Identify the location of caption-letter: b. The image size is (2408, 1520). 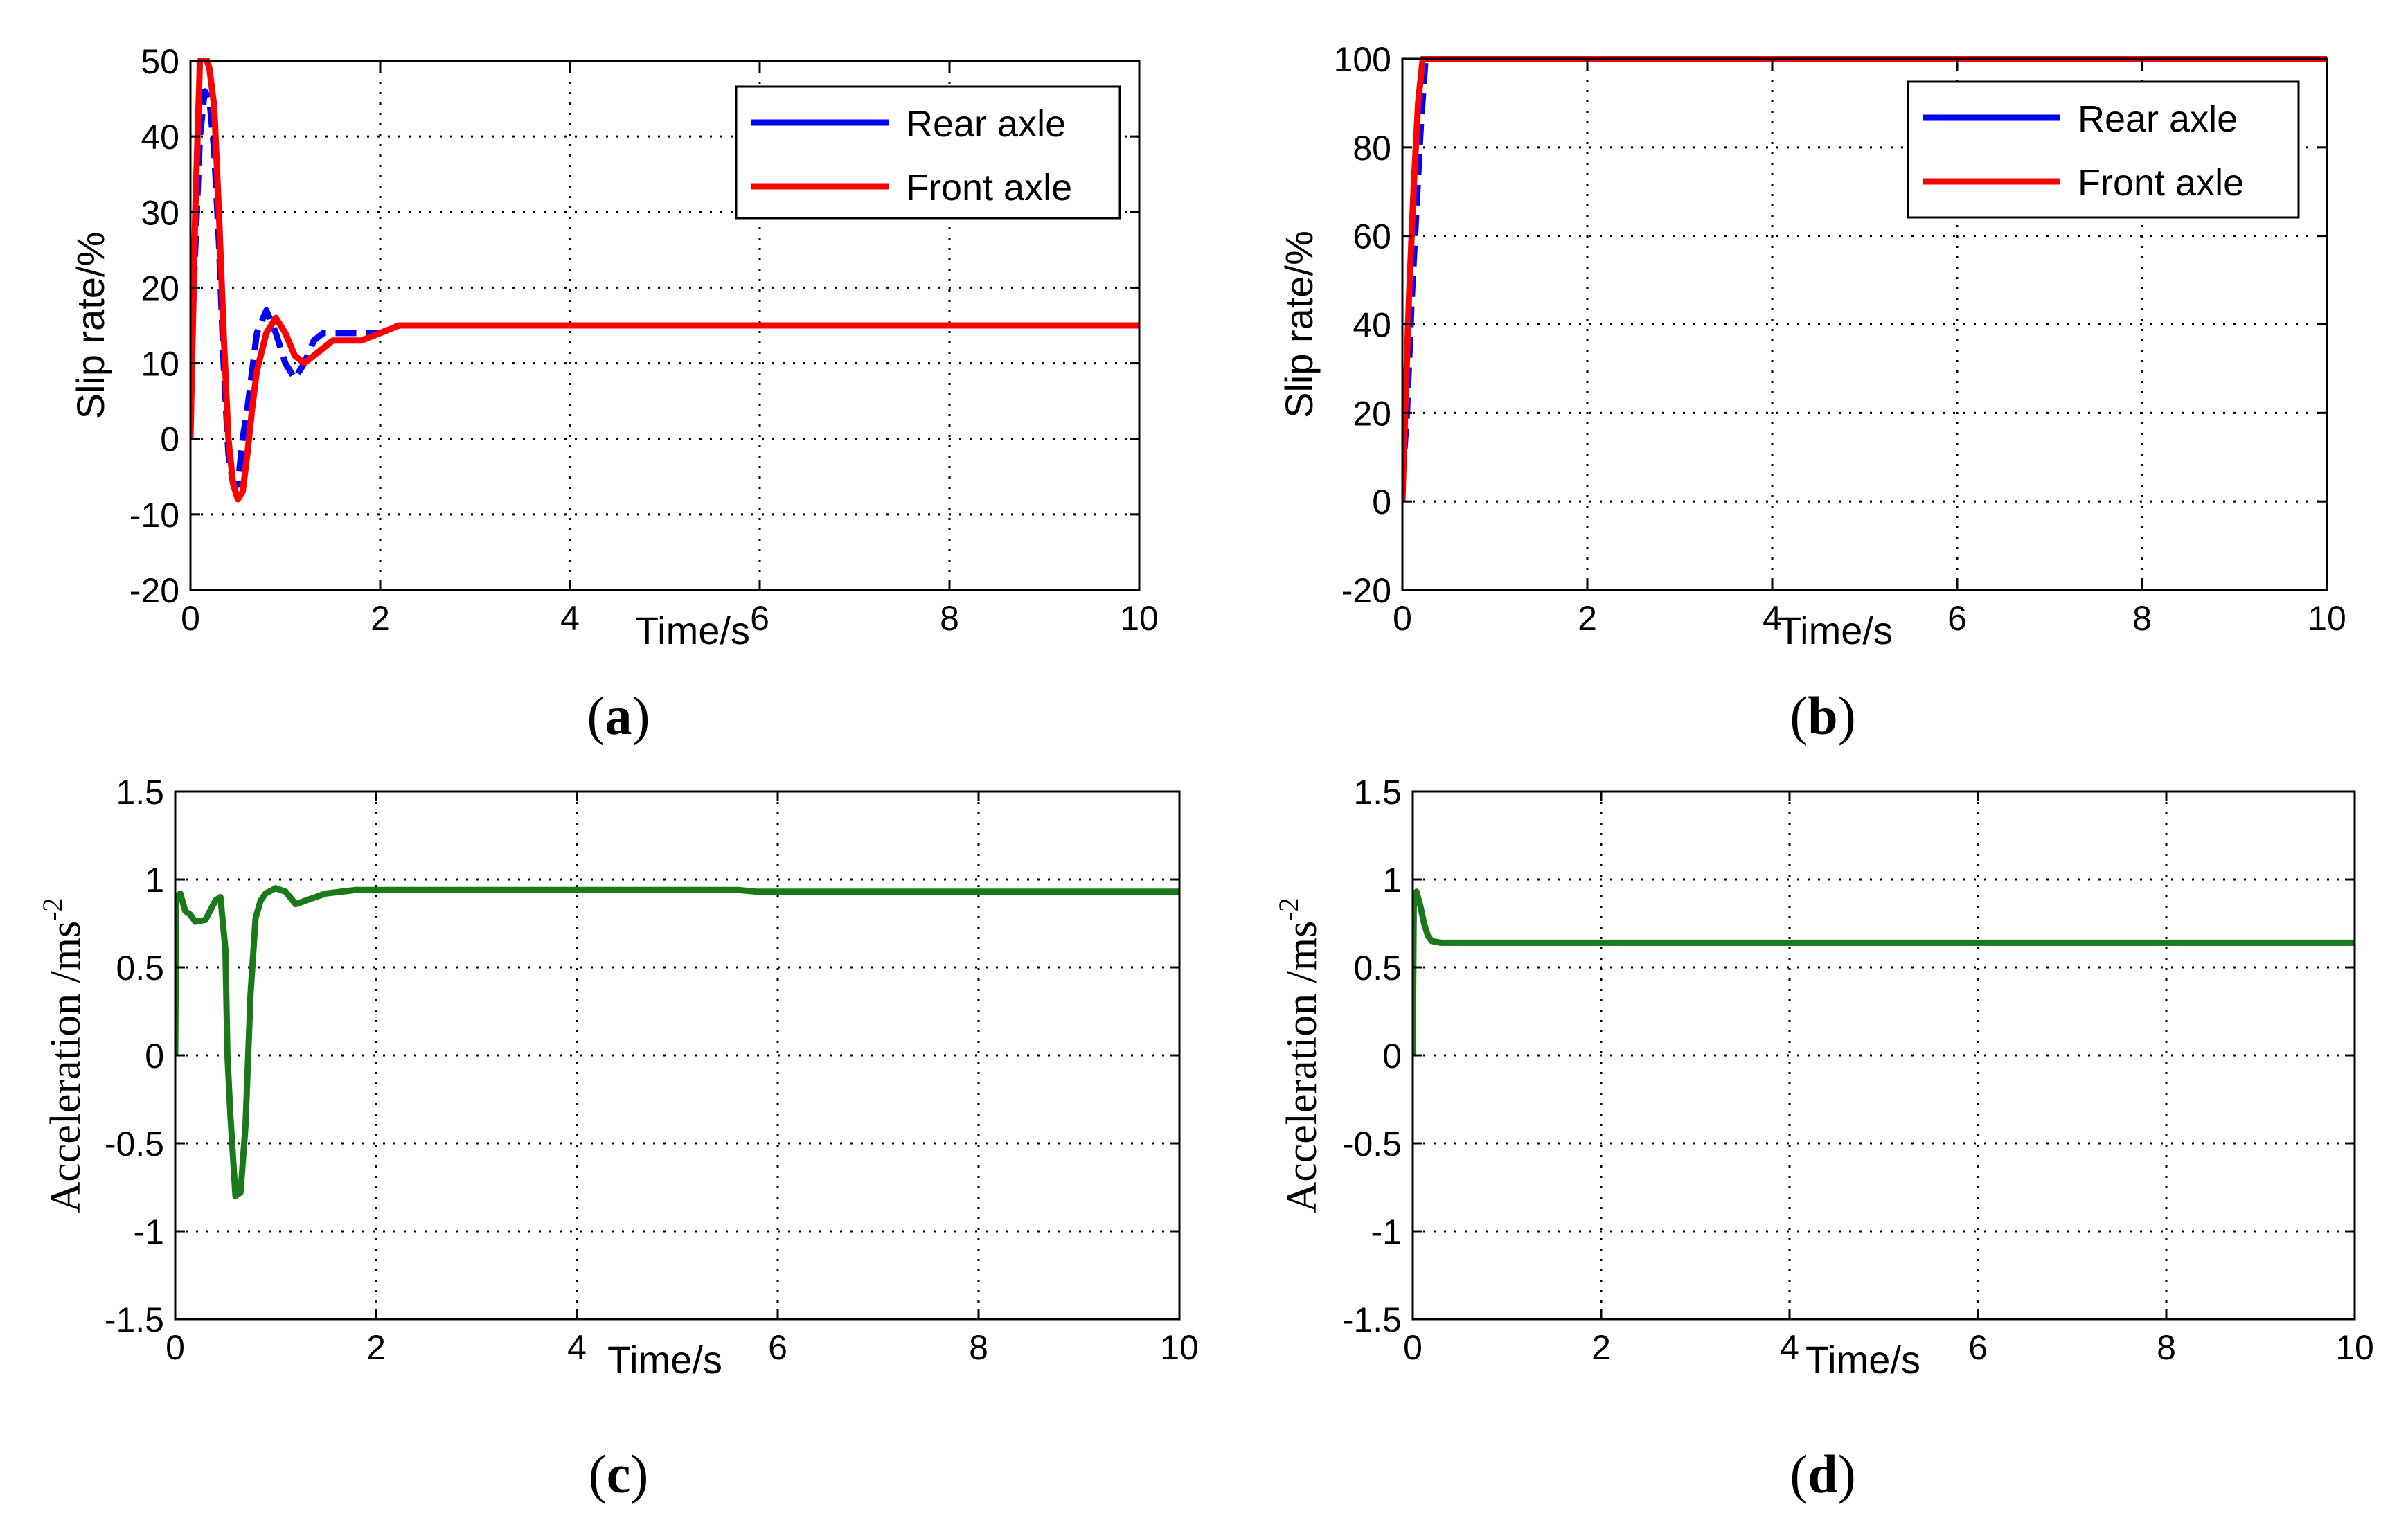
(1823, 716).